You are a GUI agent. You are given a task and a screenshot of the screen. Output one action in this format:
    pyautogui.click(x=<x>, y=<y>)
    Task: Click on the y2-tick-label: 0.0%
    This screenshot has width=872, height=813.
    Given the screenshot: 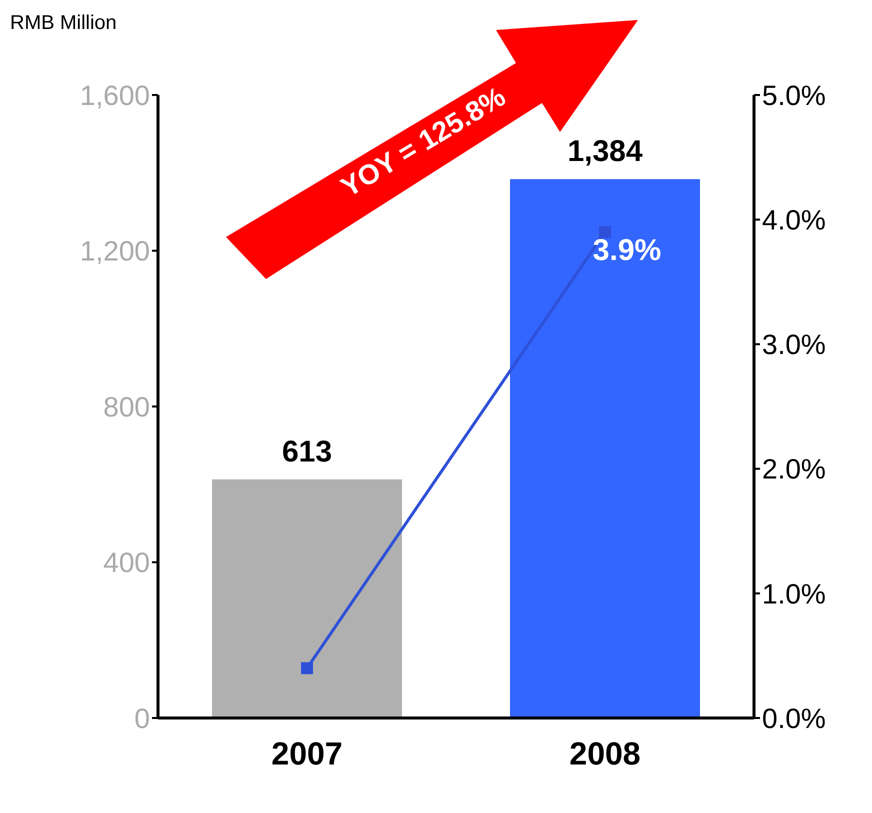 What is the action you would take?
    pyautogui.click(x=794, y=718)
    